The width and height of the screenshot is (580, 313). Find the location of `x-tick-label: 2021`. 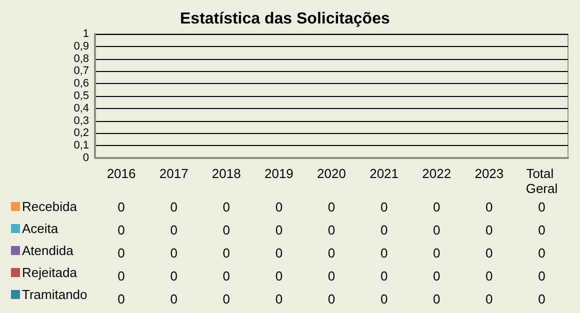

x-tick-label: 2021 is located at coordinates (384, 173).